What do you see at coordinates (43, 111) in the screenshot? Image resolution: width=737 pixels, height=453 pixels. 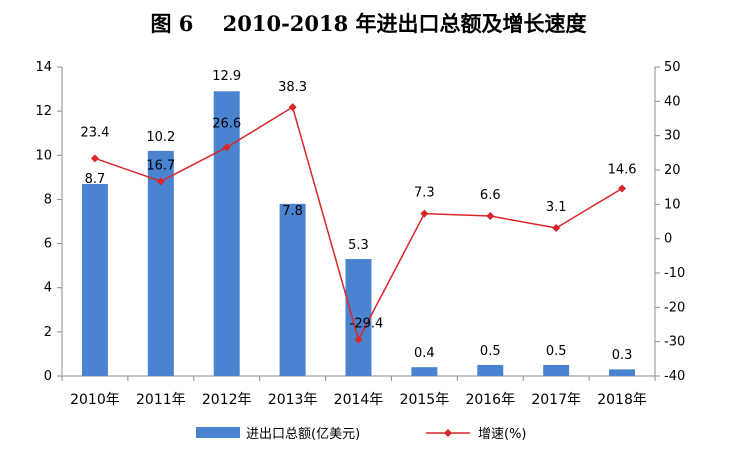 I see `y-left-tick-label: 12` at bounding box center [43, 111].